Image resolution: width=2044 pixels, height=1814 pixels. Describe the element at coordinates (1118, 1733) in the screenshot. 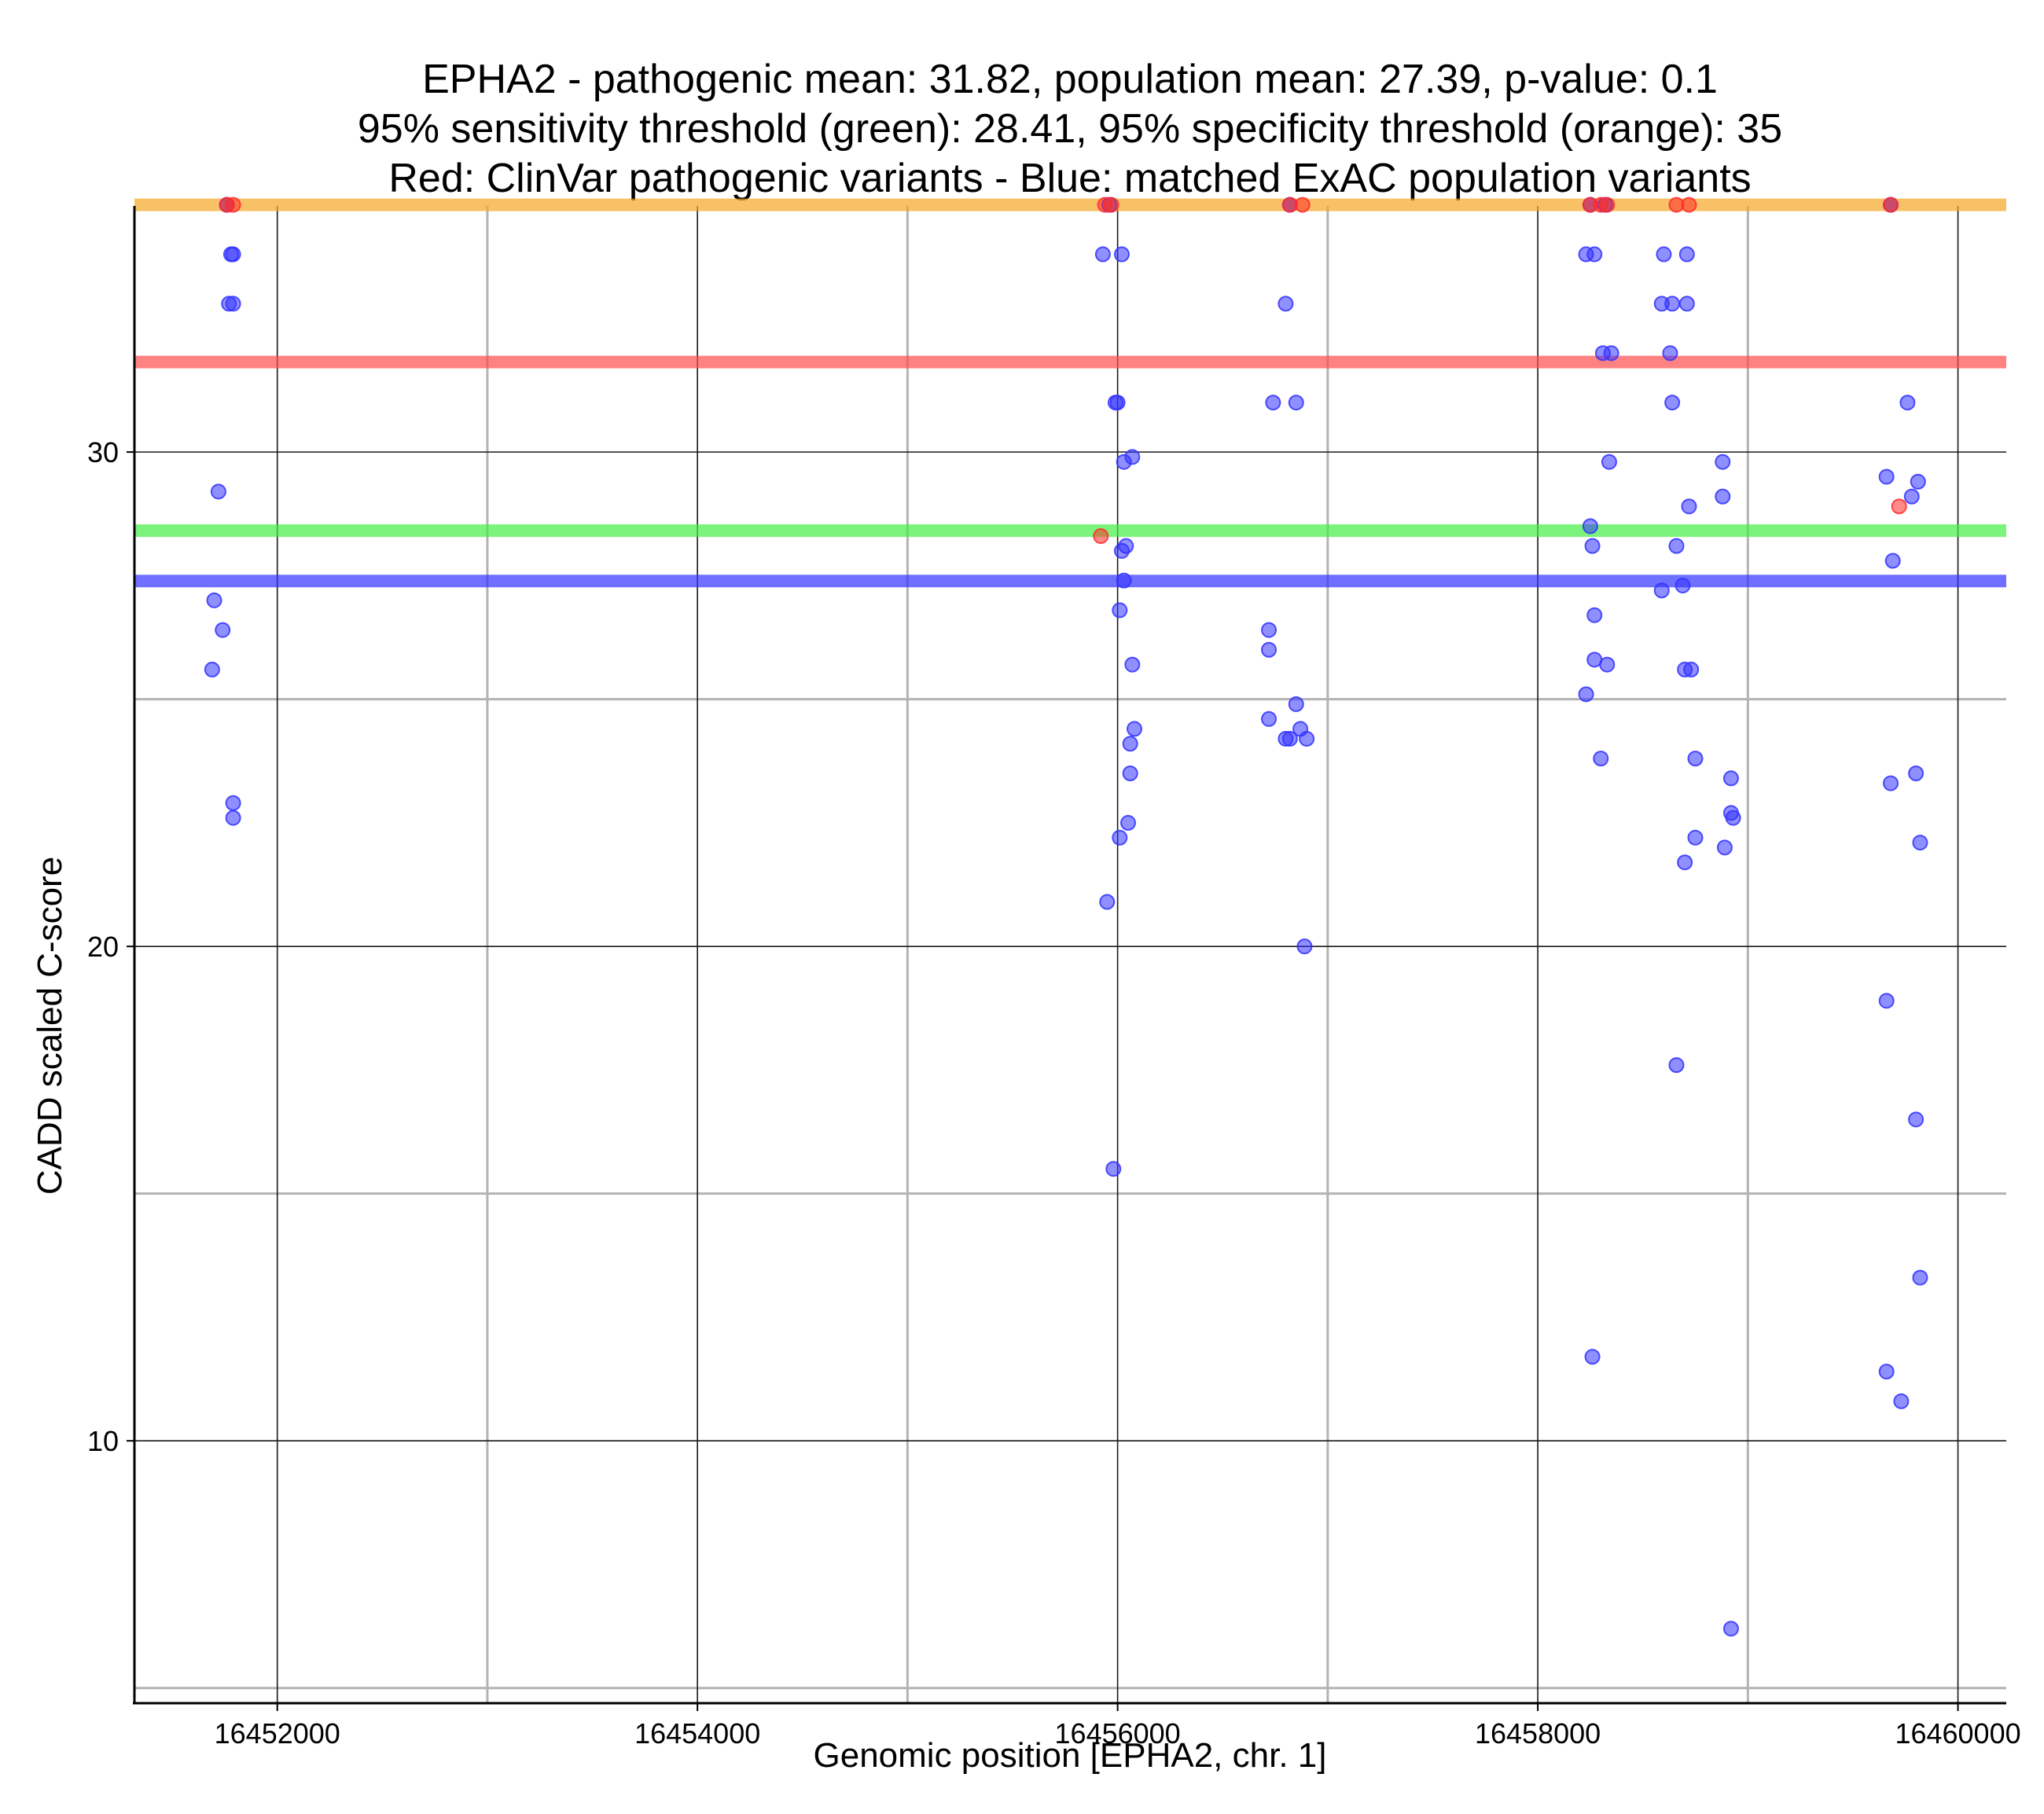

I see `x-tick-label: 16456000` at that location.